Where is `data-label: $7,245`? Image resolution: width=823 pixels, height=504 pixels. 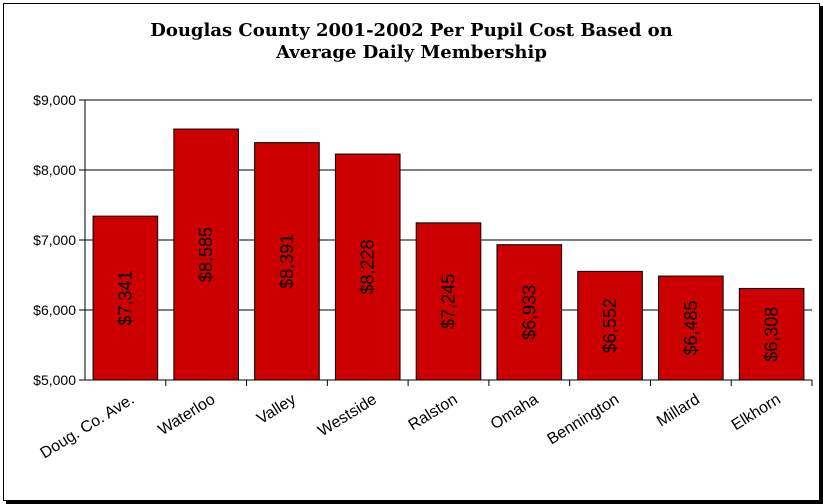 data-label: $7,245 is located at coordinates (449, 301).